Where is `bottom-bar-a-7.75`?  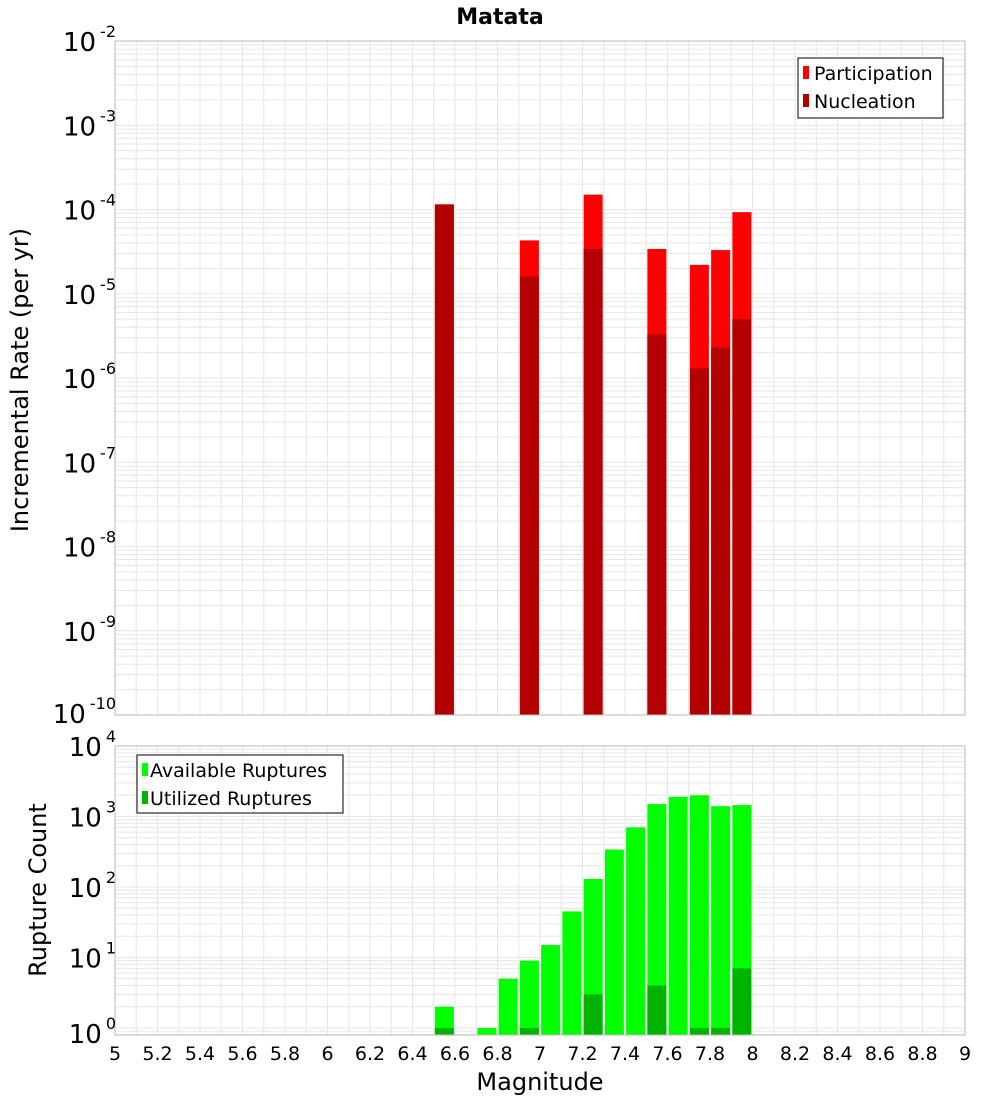 bottom-bar-a-7.75 is located at coordinates (699, 915).